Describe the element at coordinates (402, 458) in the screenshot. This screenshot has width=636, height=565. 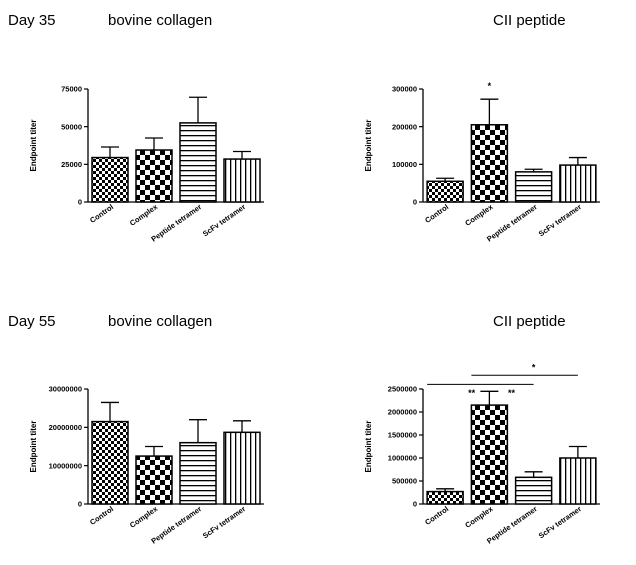
I see `y-tick-label: 1000000` at that location.